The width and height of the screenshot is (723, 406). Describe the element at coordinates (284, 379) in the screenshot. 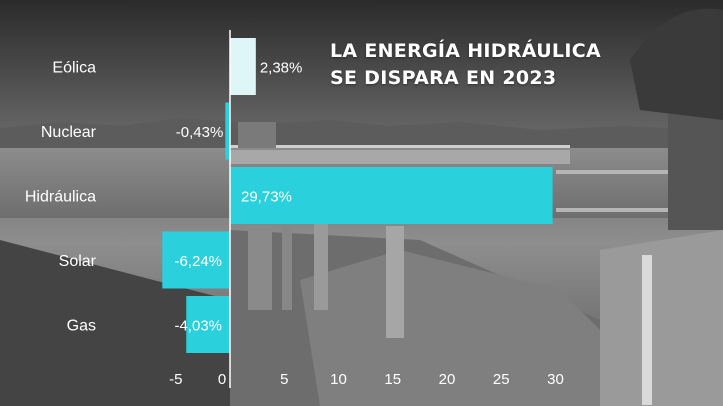

I see `x-tick-label: 5` at that location.